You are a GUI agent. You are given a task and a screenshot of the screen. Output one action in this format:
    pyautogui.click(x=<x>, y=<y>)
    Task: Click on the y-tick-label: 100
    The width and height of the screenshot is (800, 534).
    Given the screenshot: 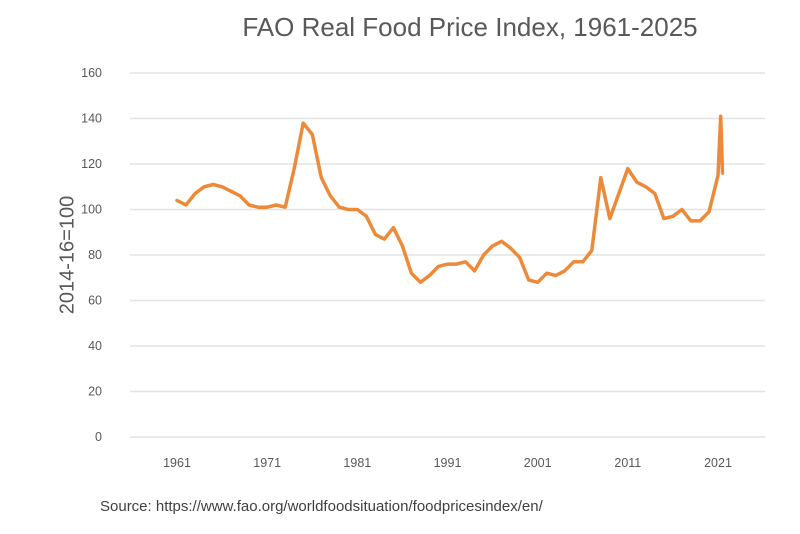 What is the action you would take?
    pyautogui.click(x=91, y=210)
    